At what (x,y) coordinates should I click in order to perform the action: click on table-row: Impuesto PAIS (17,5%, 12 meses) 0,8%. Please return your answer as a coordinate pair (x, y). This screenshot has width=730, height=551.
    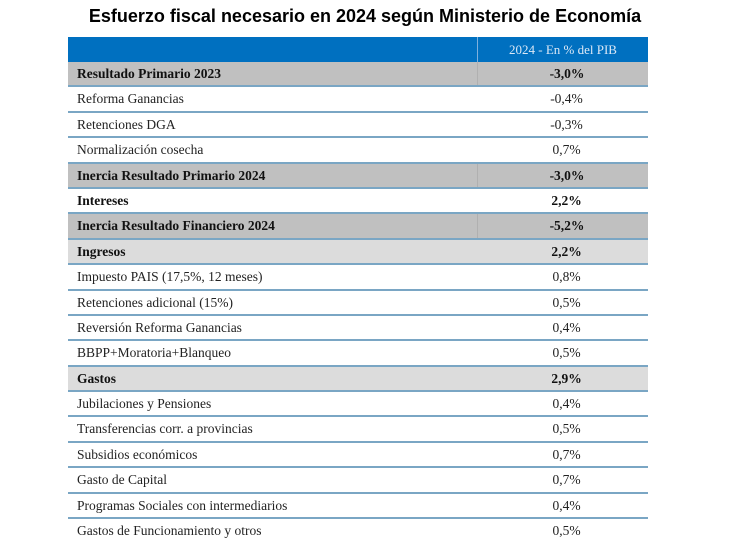
    Looking at the image, I should click on (358, 275).